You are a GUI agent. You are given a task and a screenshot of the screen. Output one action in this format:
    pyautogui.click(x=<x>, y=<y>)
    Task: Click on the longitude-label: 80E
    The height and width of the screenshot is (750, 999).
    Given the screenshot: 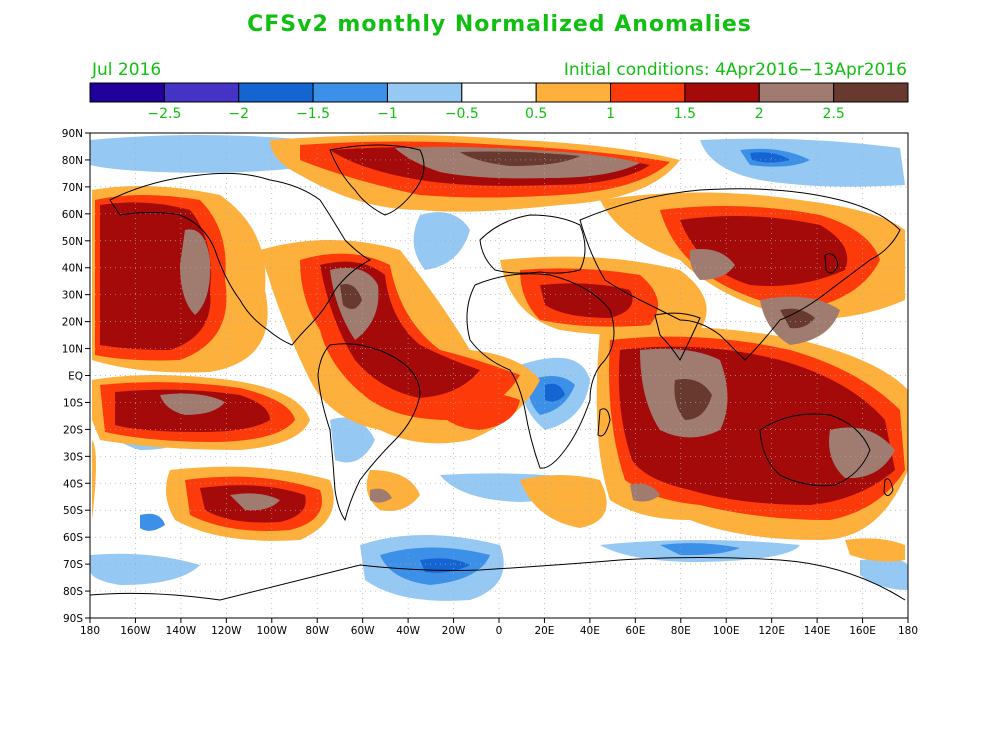 What is the action you would take?
    pyautogui.click(x=681, y=631)
    